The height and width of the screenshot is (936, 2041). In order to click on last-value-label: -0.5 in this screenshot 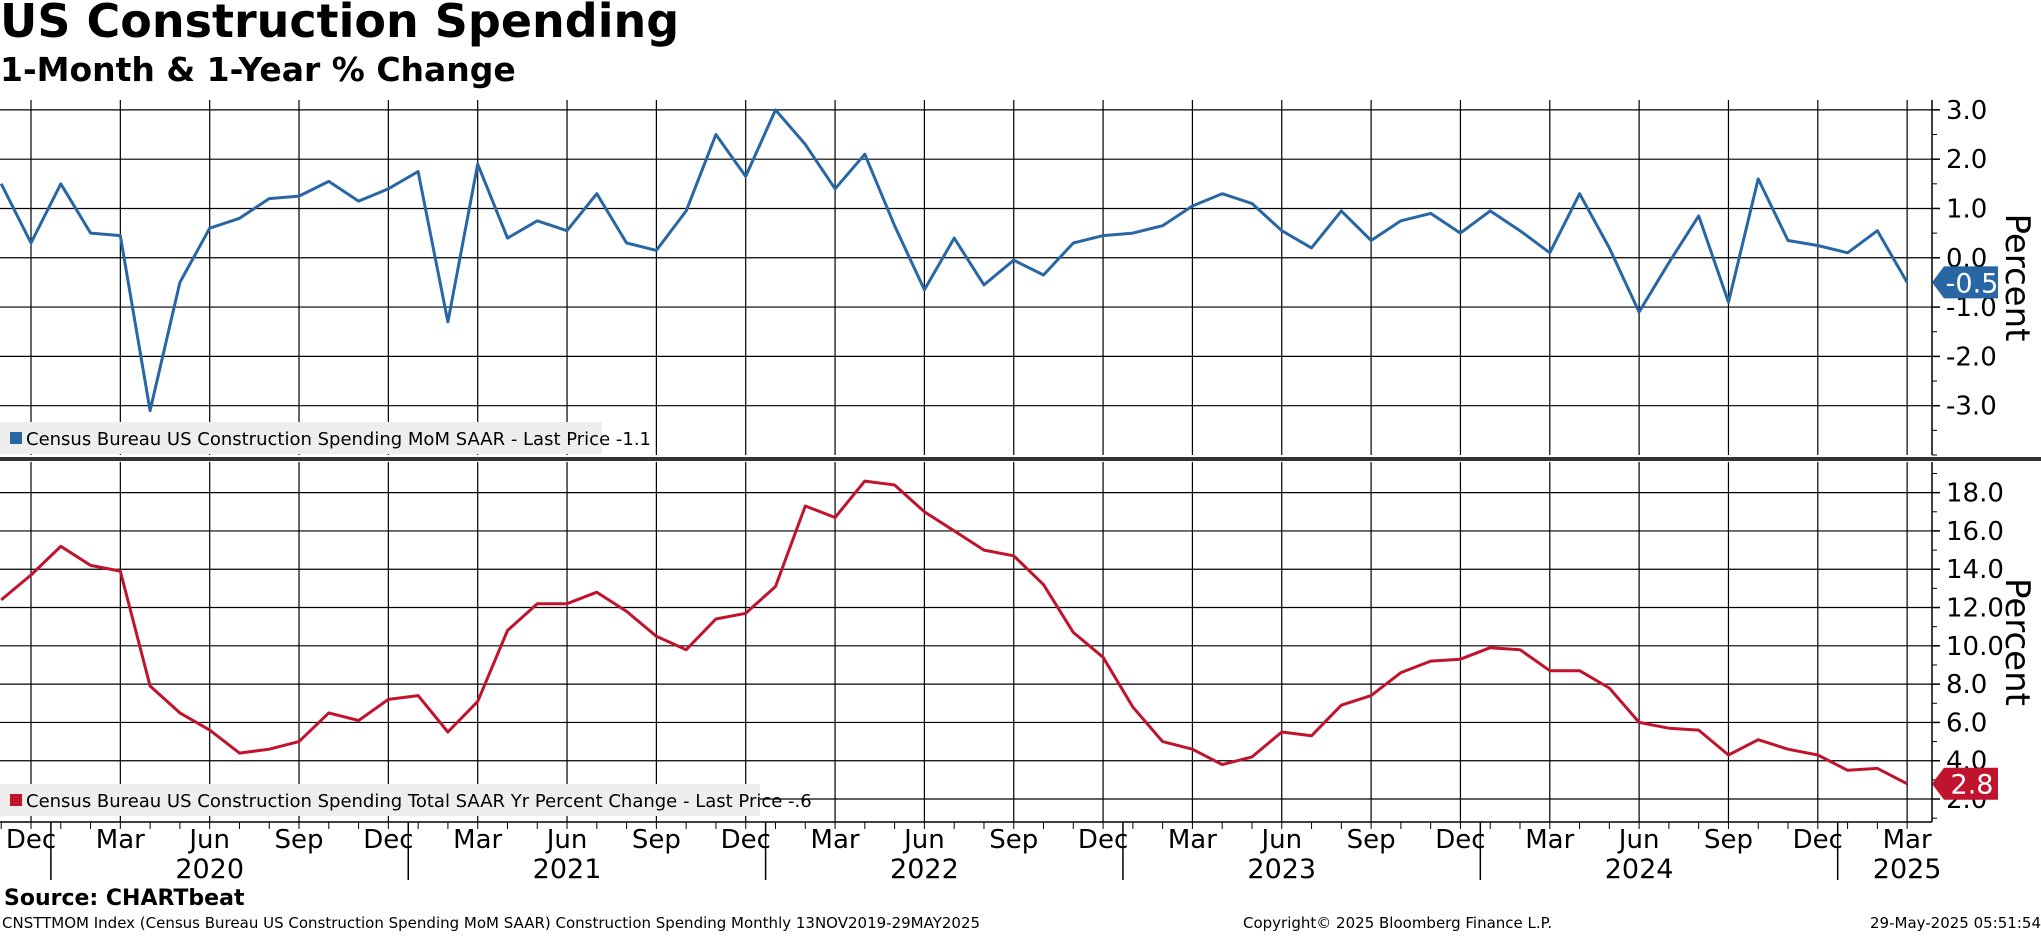, I will do `click(1972, 283)`.